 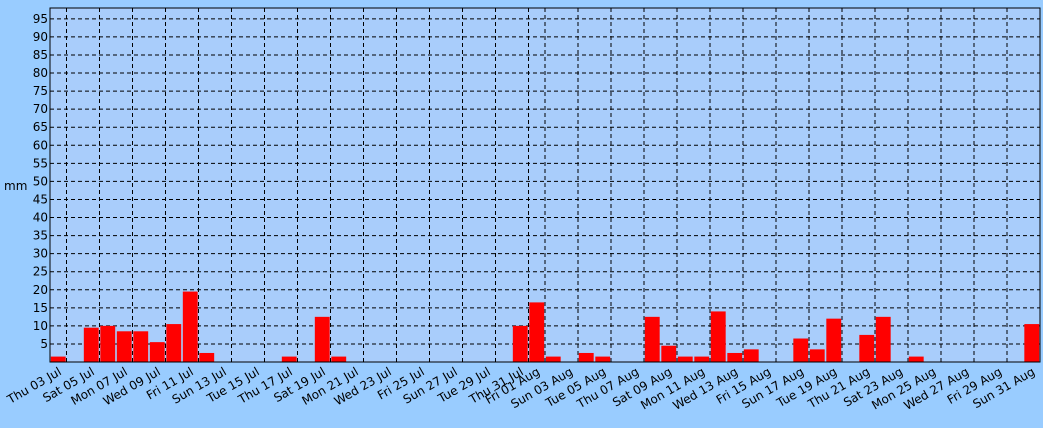 What do you see at coordinates (40, 199) in the screenshot?
I see `y-tick-label: 45` at bounding box center [40, 199].